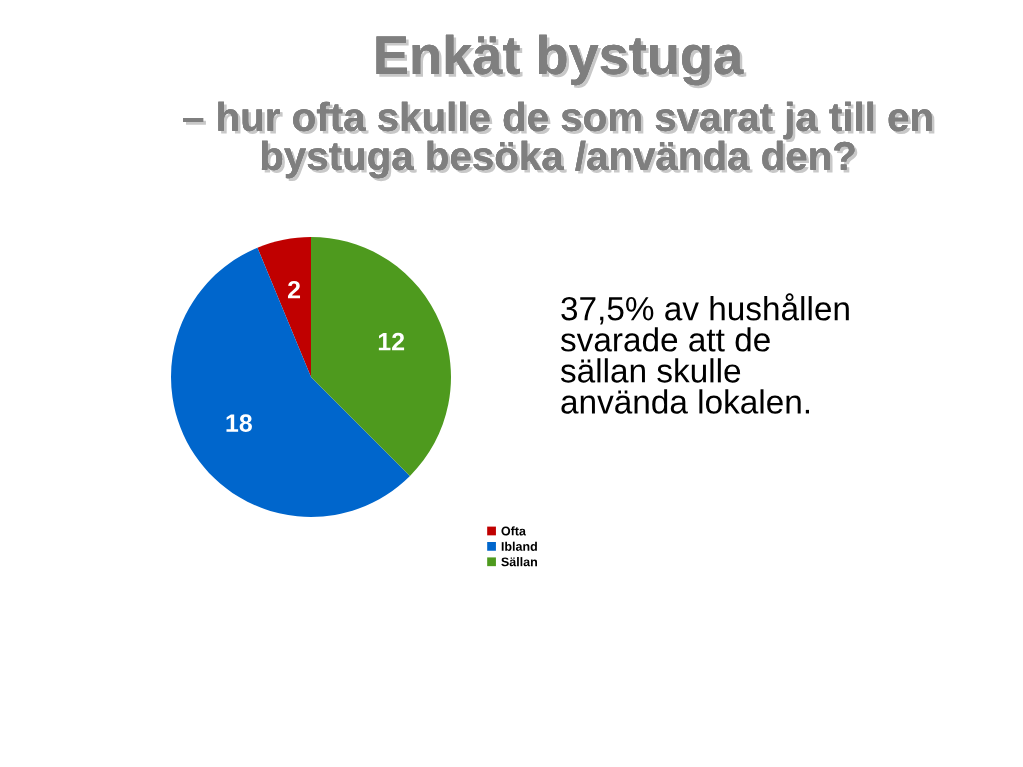 Image resolution: width=1023 pixels, height=767 pixels. Describe the element at coordinates (519, 546) in the screenshot. I see `legend-label: Ibland` at that location.